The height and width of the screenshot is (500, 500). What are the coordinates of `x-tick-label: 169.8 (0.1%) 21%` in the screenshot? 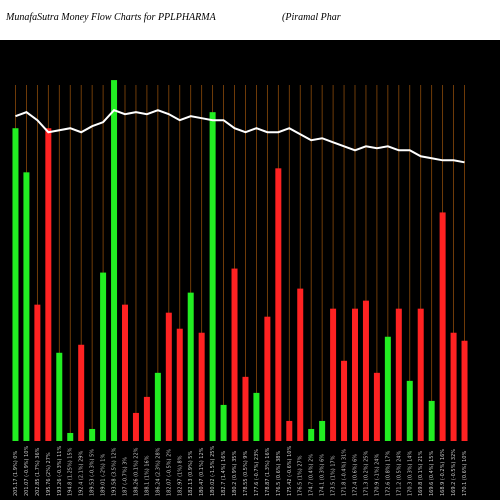 It's located at (421, 473).